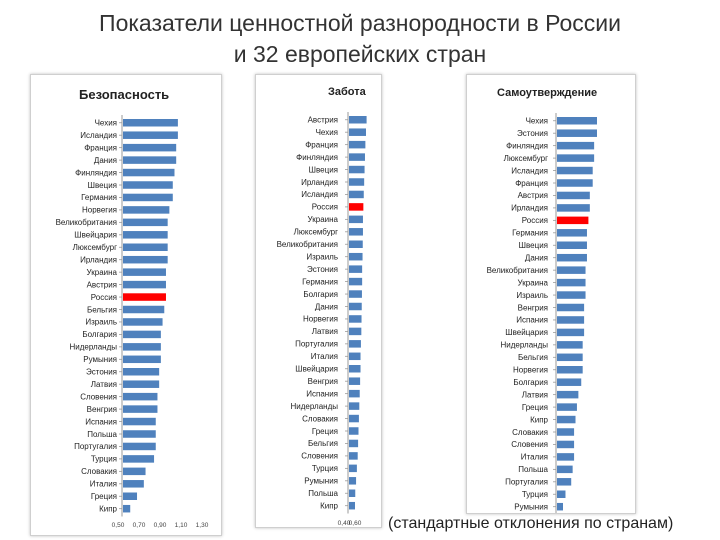 Image resolution: width=720 pixels, height=540 pixels. Describe the element at coordinates (547, 93) in the screenshot. I see `chart-title: Самоутверждение` at that location.